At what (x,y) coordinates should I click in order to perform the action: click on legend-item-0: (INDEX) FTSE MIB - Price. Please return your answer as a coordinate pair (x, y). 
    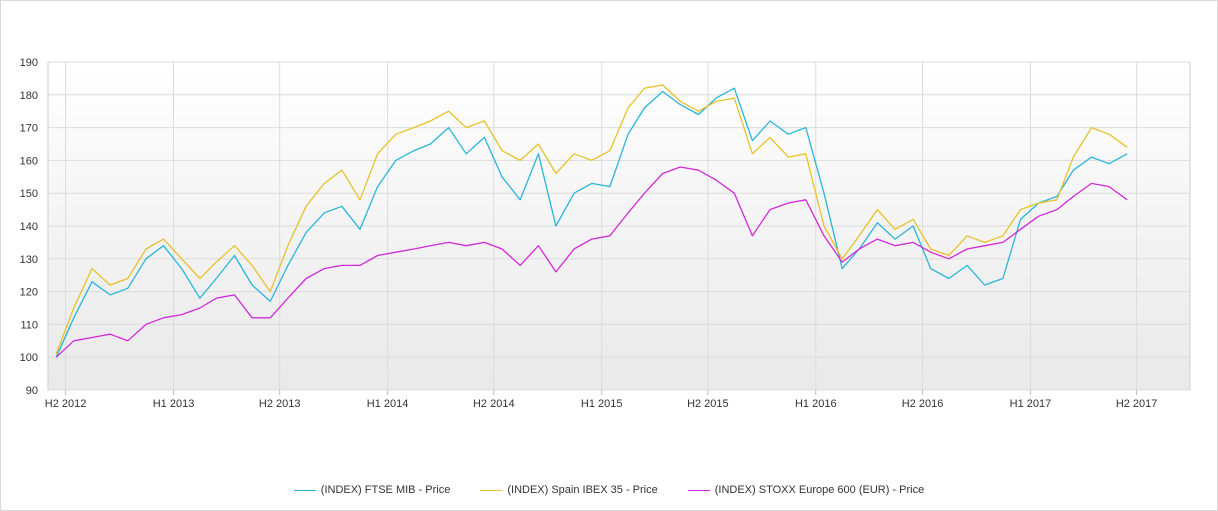
    Looking at the image, I should click on (372, 490).